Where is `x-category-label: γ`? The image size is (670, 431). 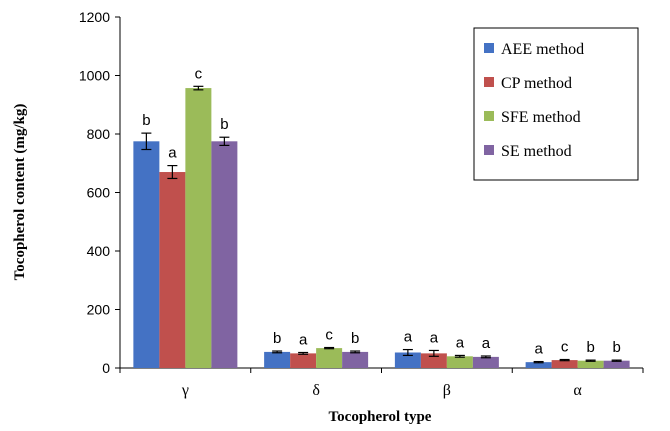
x-category-label: γ is located at coordinates (185, 390).